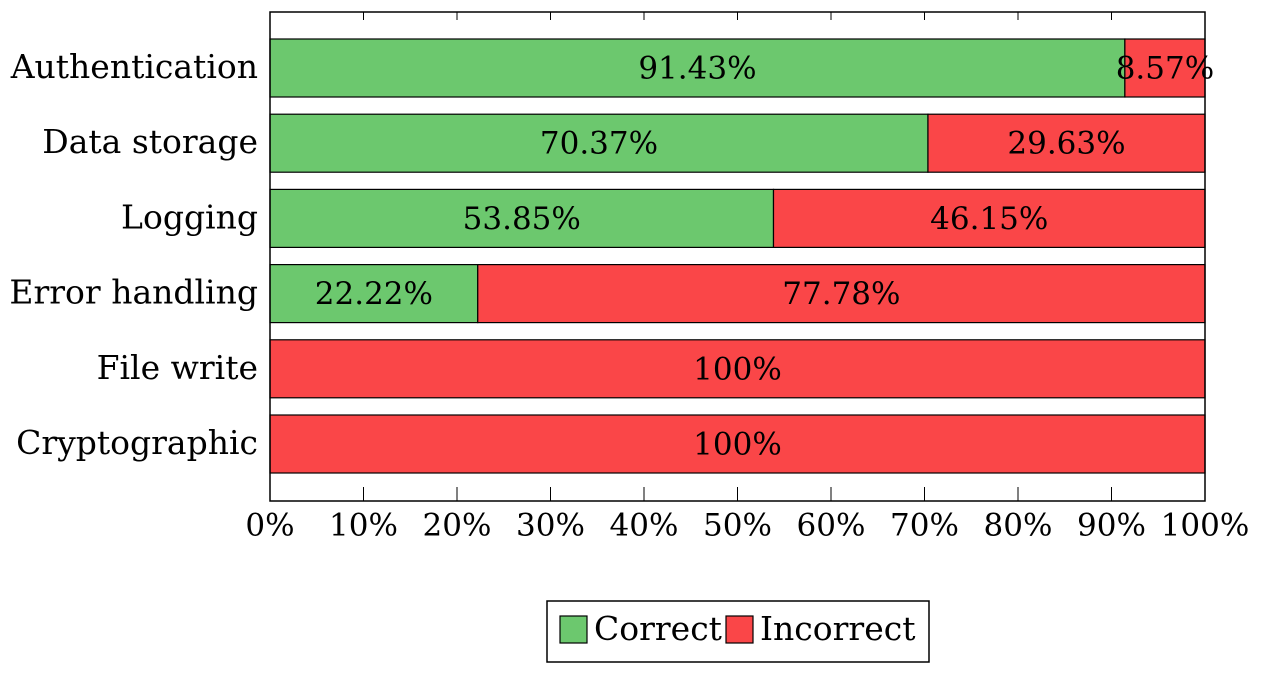 The height and width of the screenshot is (680, 1268). Describe the element at coordinates (573, 629) in the screenshot. I see `legend-swatch-correct` at that location.